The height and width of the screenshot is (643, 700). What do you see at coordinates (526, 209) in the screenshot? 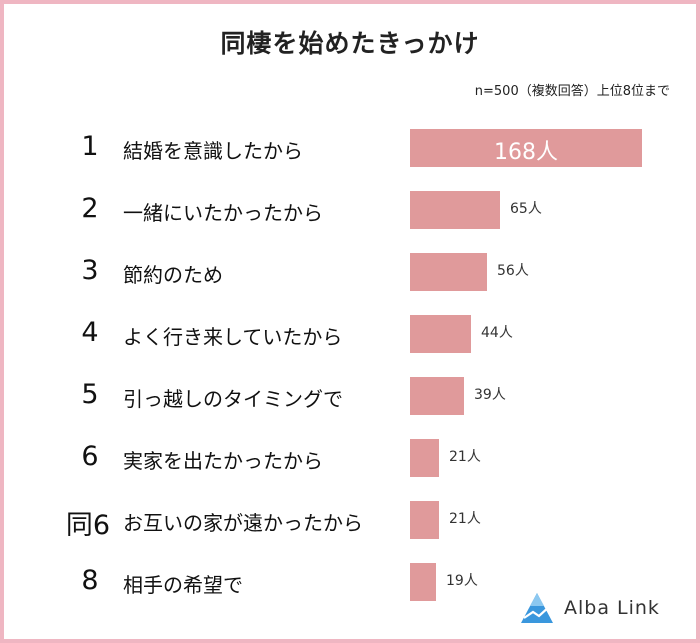
I see `value-label: 65人` at bounding box center [526, 209].